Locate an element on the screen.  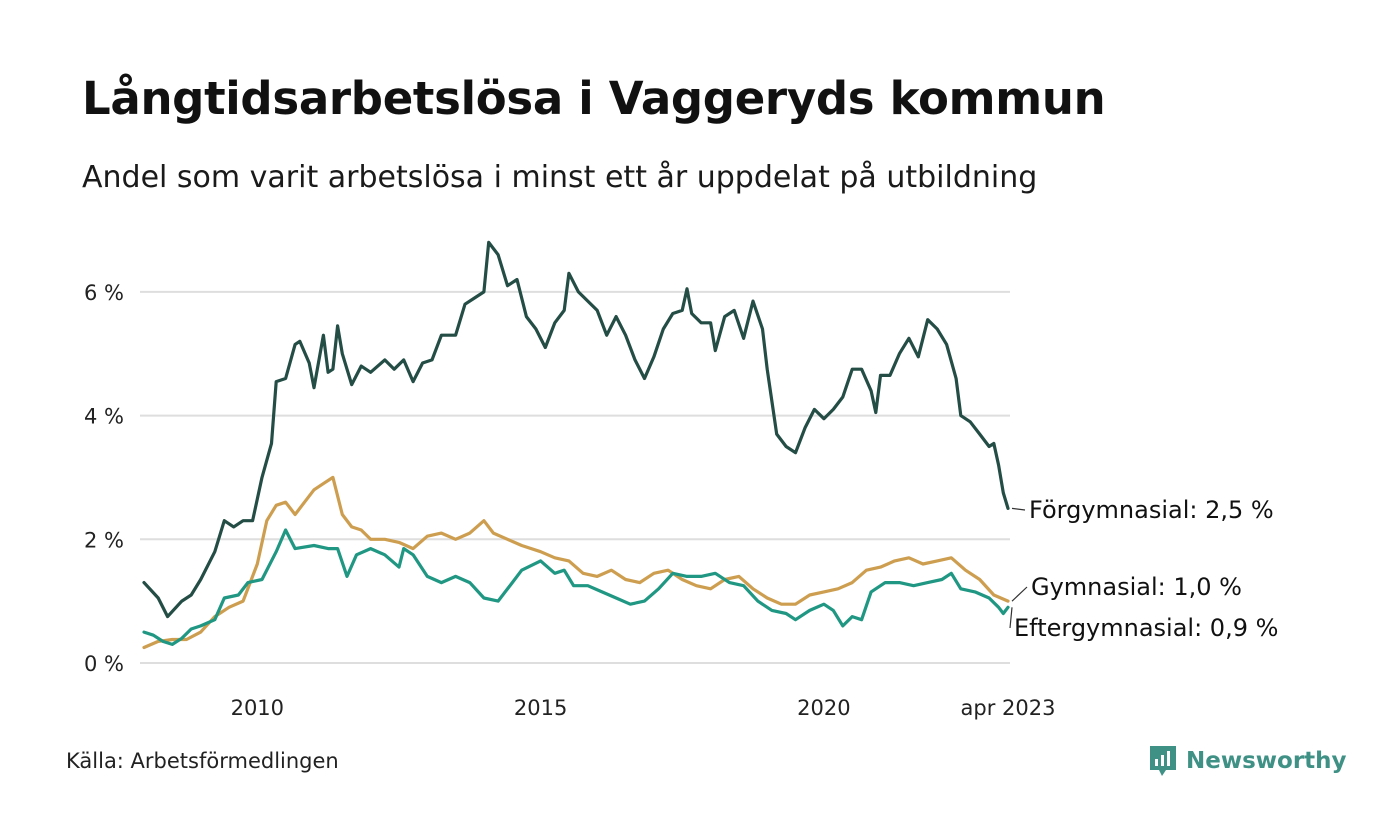
x-tick-label: apr 2023 is located at coordinates (1008, 708).